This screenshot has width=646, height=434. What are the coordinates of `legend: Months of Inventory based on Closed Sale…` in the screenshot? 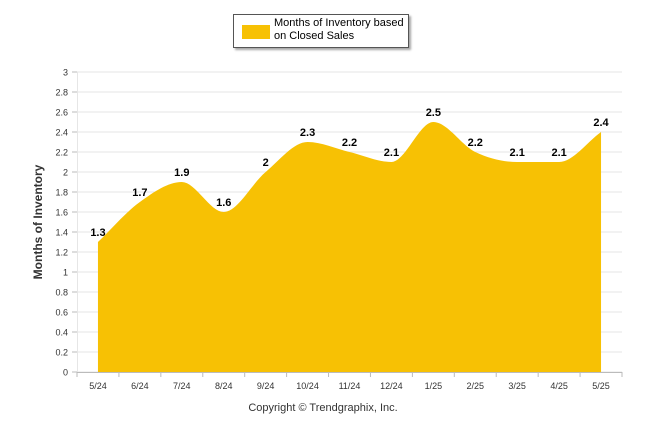 It's located at (321, 31).